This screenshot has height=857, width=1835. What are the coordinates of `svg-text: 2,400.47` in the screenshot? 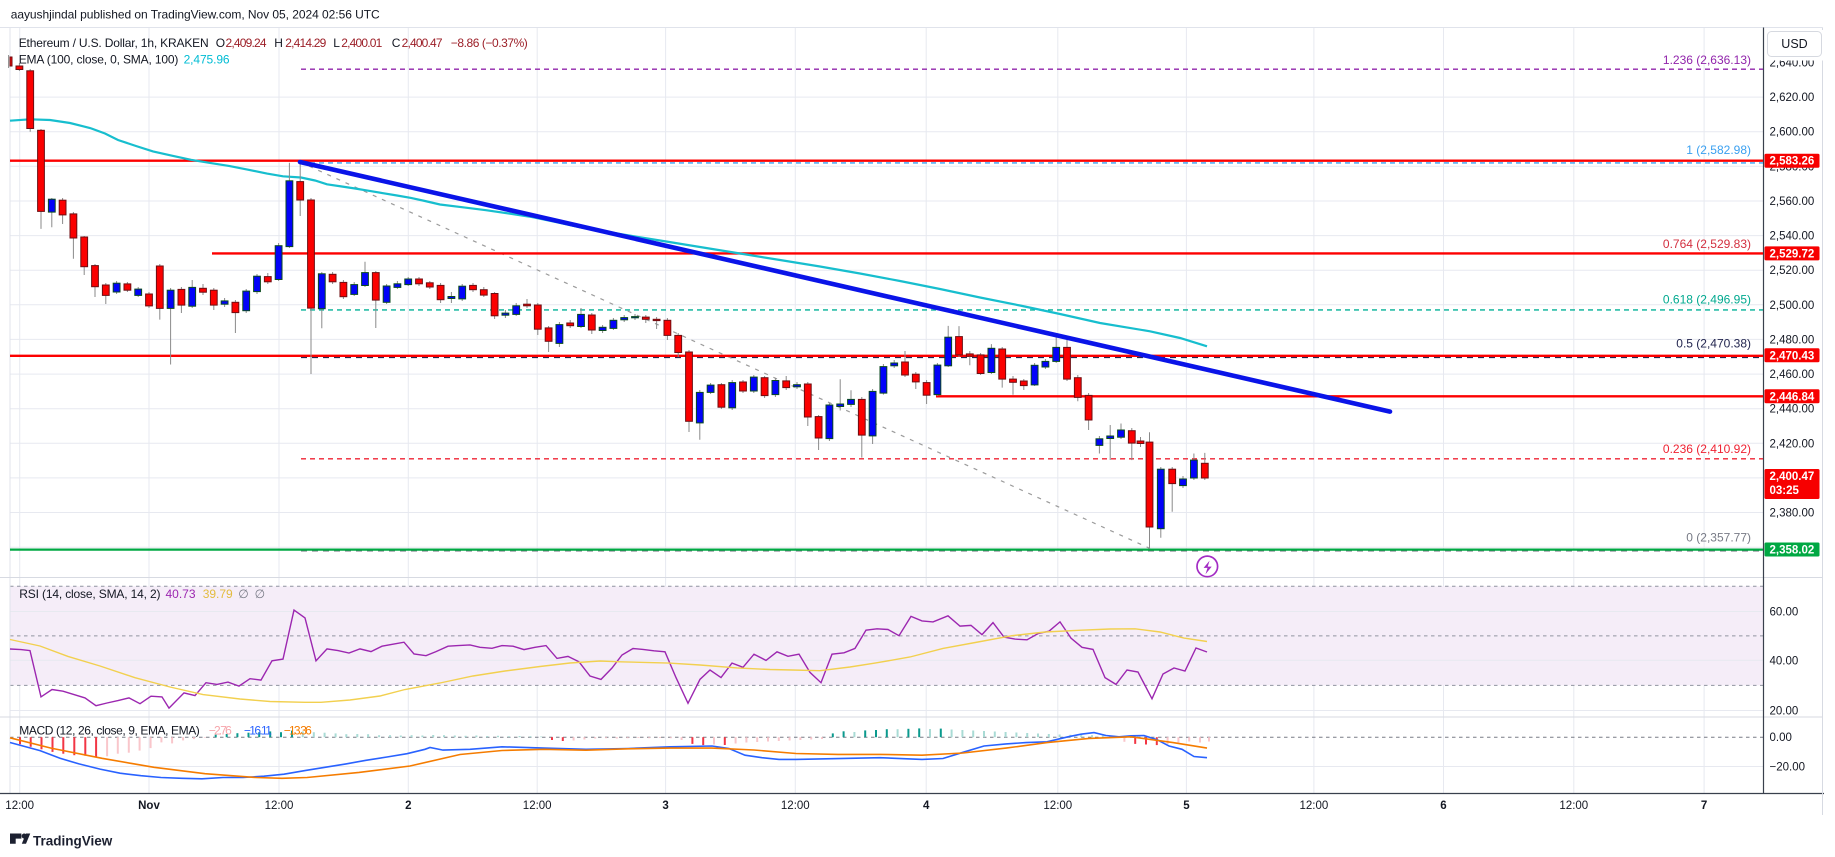 It's located at (1792, 477).